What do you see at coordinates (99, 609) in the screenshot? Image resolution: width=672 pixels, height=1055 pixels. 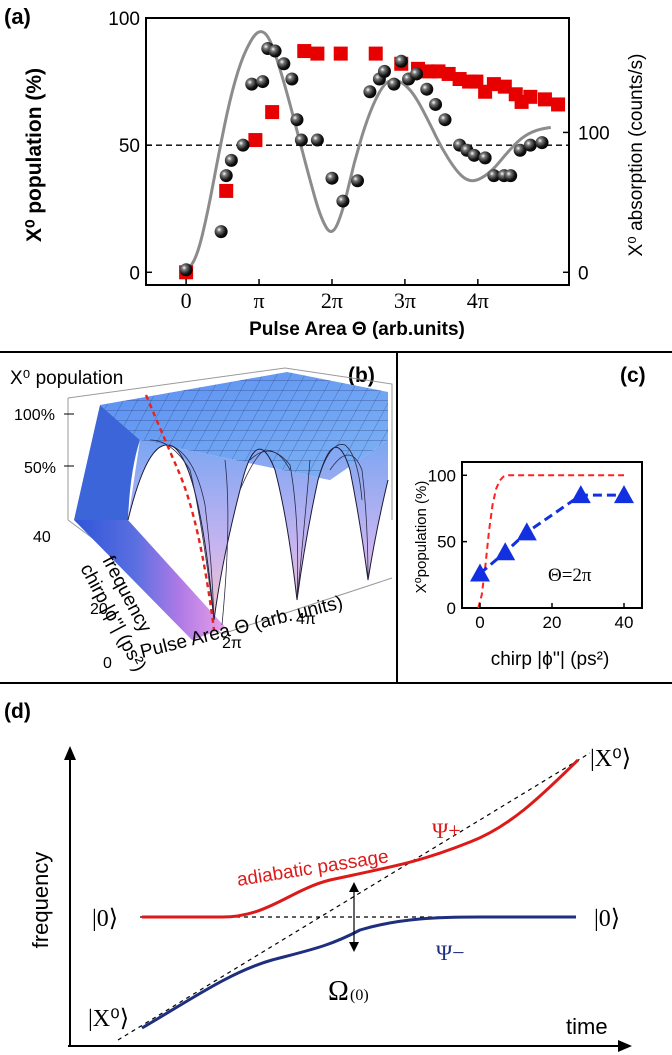 I see `chirp-tick-20: 20` at bounding box center [99, 609].